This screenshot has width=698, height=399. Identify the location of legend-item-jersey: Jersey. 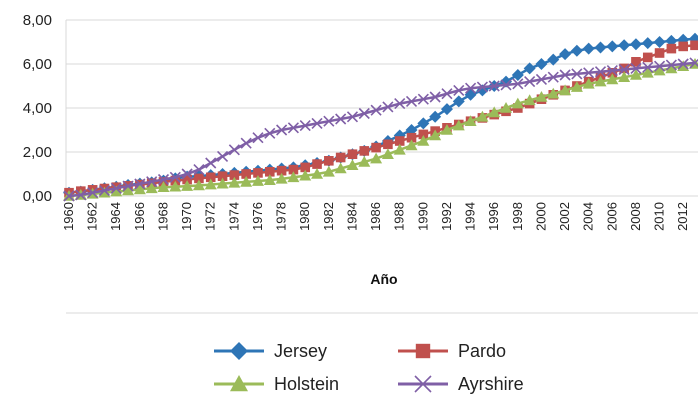
(270, 351).